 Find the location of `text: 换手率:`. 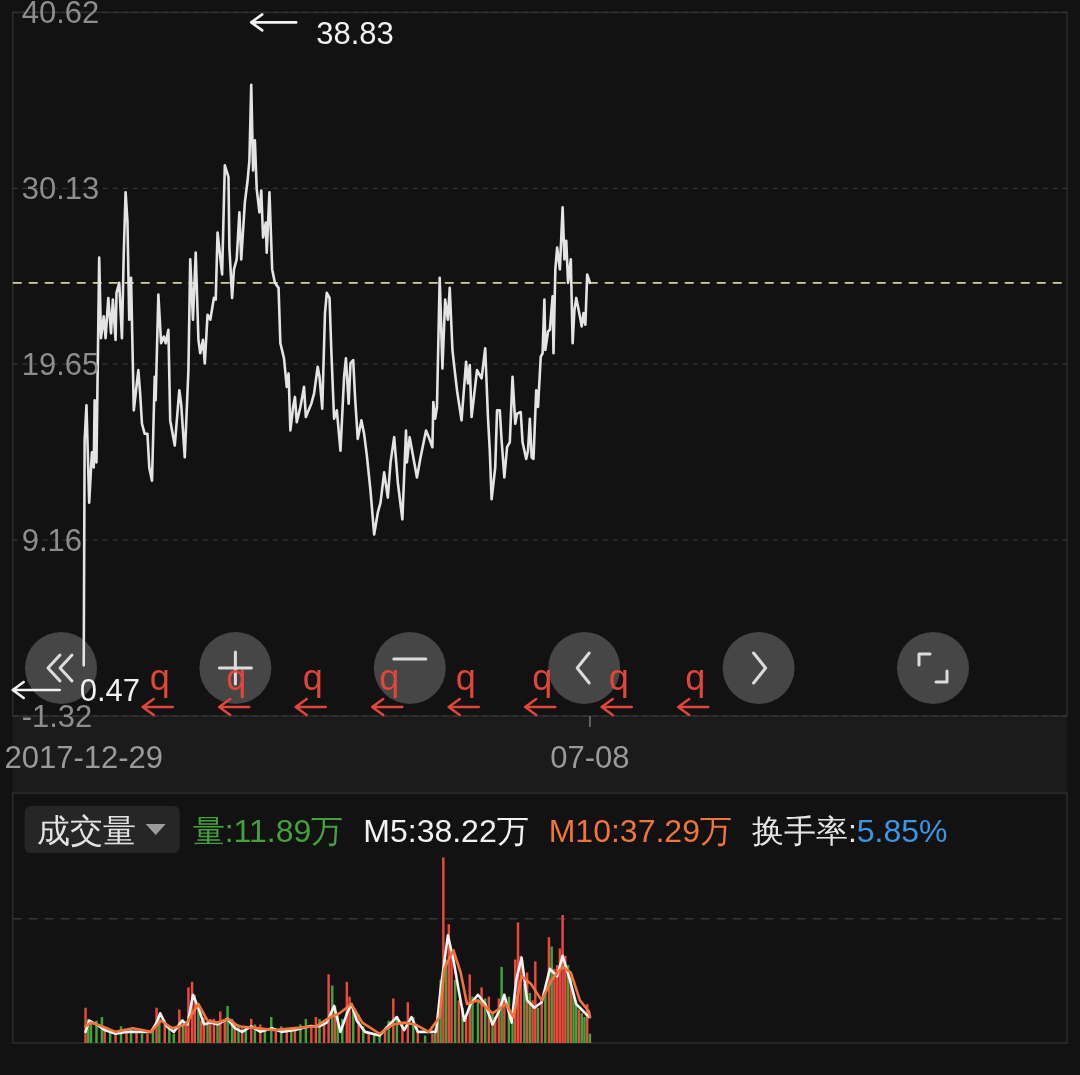

text: 换手率: is located at coordinates (804, 831).